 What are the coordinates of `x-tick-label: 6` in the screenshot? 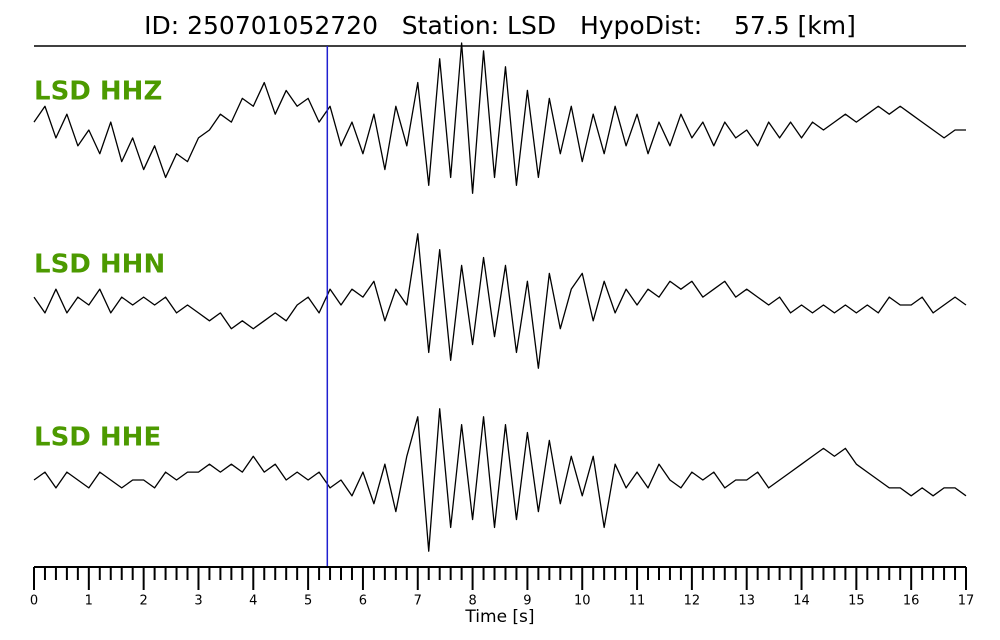 It's located at (363, 601).